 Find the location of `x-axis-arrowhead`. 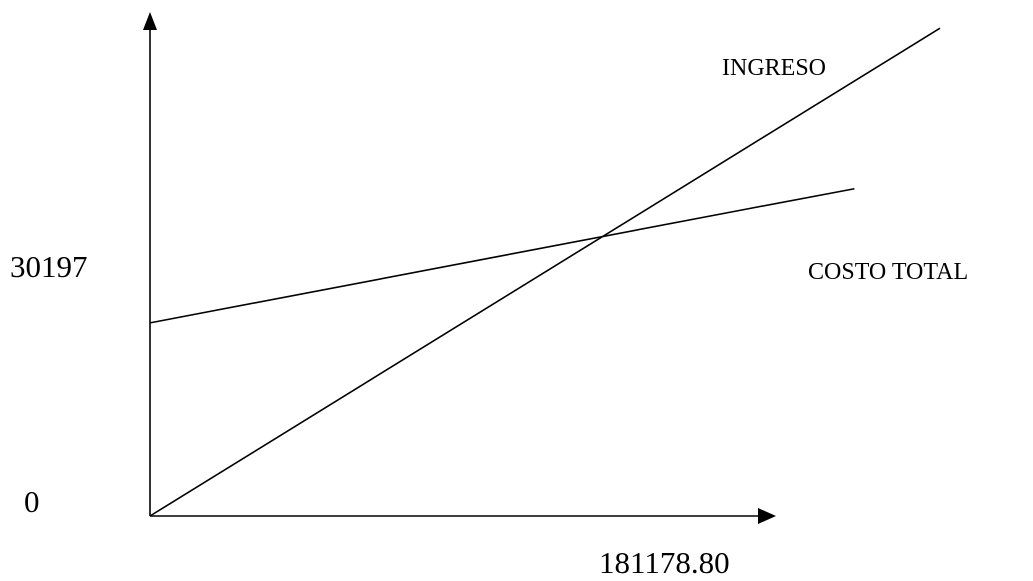

x-axis-arrowhead is located at coordinates (767, 516).